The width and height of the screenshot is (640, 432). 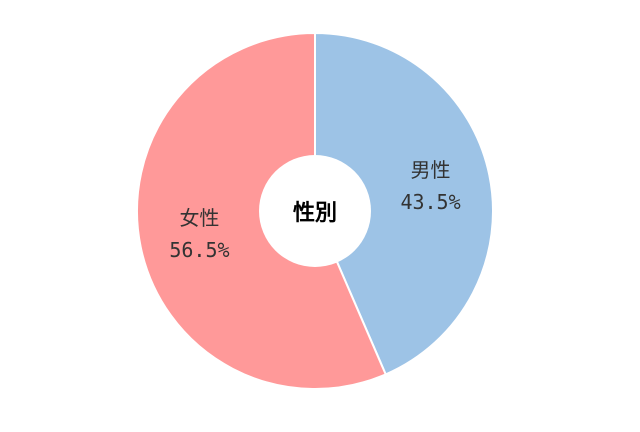 I want to click on slice-category-label: 男性, so click(x=431, y=170).